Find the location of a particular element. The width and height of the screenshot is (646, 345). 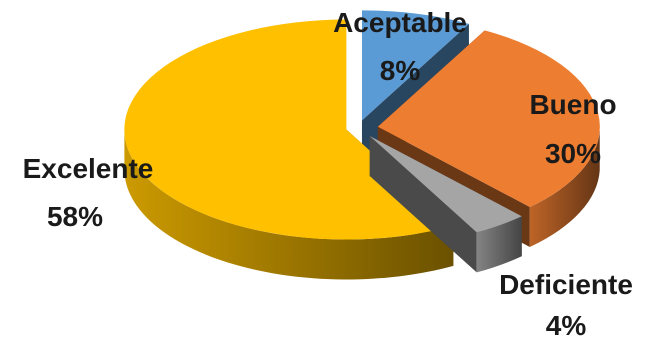

slice-deficiente is located at coordinates (445, 204).